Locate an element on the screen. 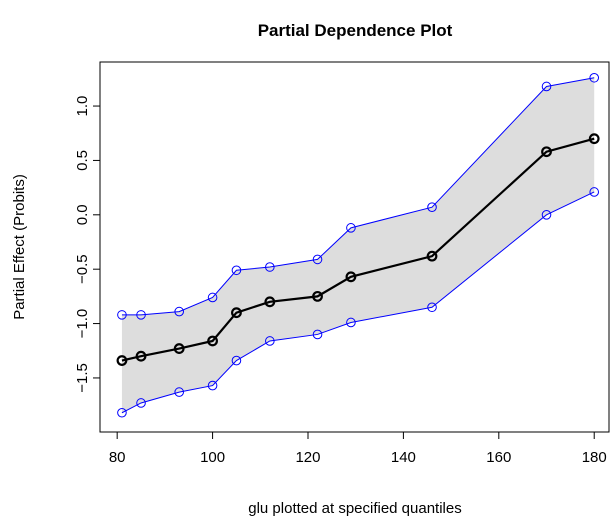  y-tick-label: −0.5 is located at coordinates (82, 269).